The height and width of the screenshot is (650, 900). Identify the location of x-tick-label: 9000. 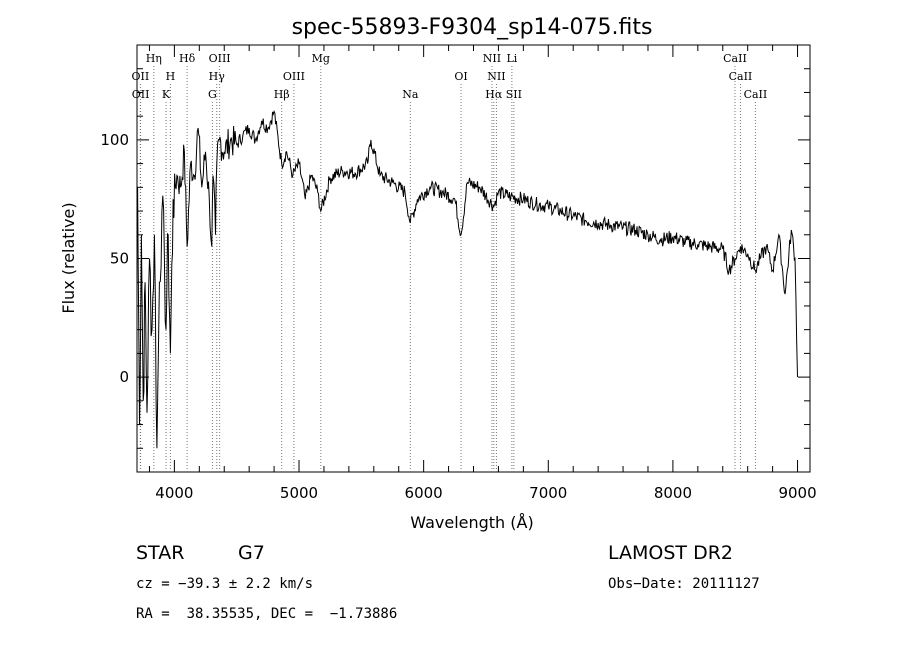
(797, 493).